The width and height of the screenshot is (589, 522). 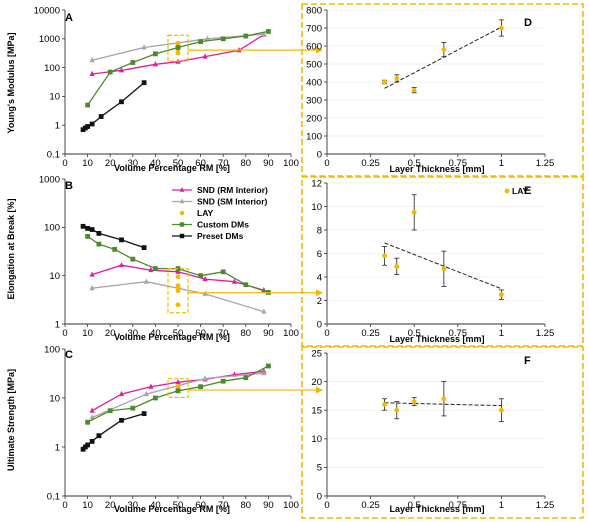 I want to click on x-axis-label-b: Volume Percentage RM [%], so click(x=172, y=337).